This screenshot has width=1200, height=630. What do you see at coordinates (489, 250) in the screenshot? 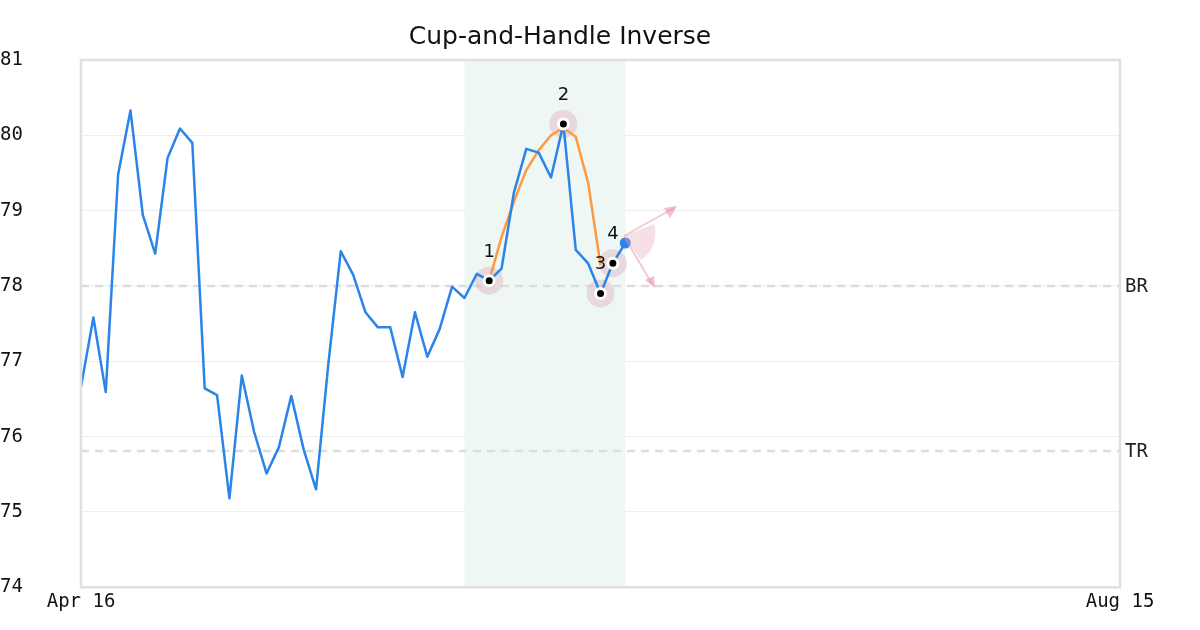
I see `annotation: 1` at bounding box center [489, 250].